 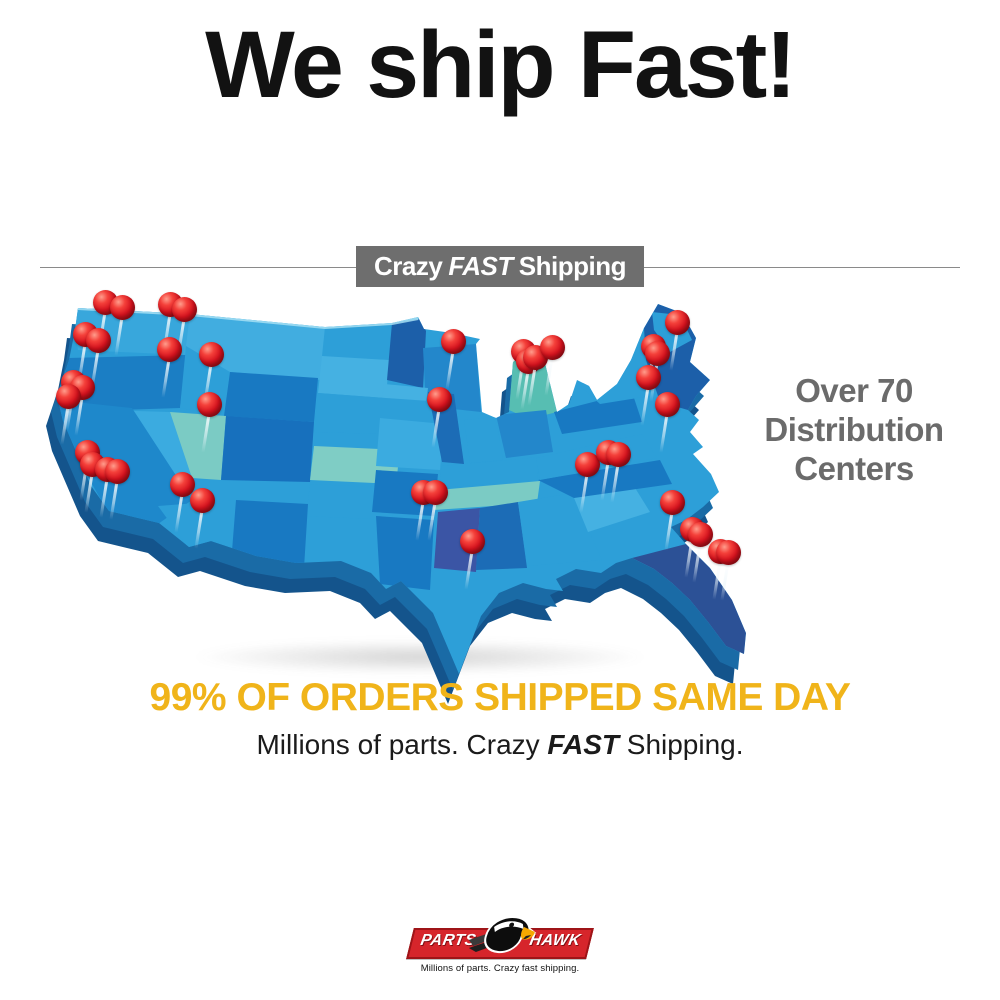 I want to click on page-title: We ship Fast!, so click(x=501, y=65).